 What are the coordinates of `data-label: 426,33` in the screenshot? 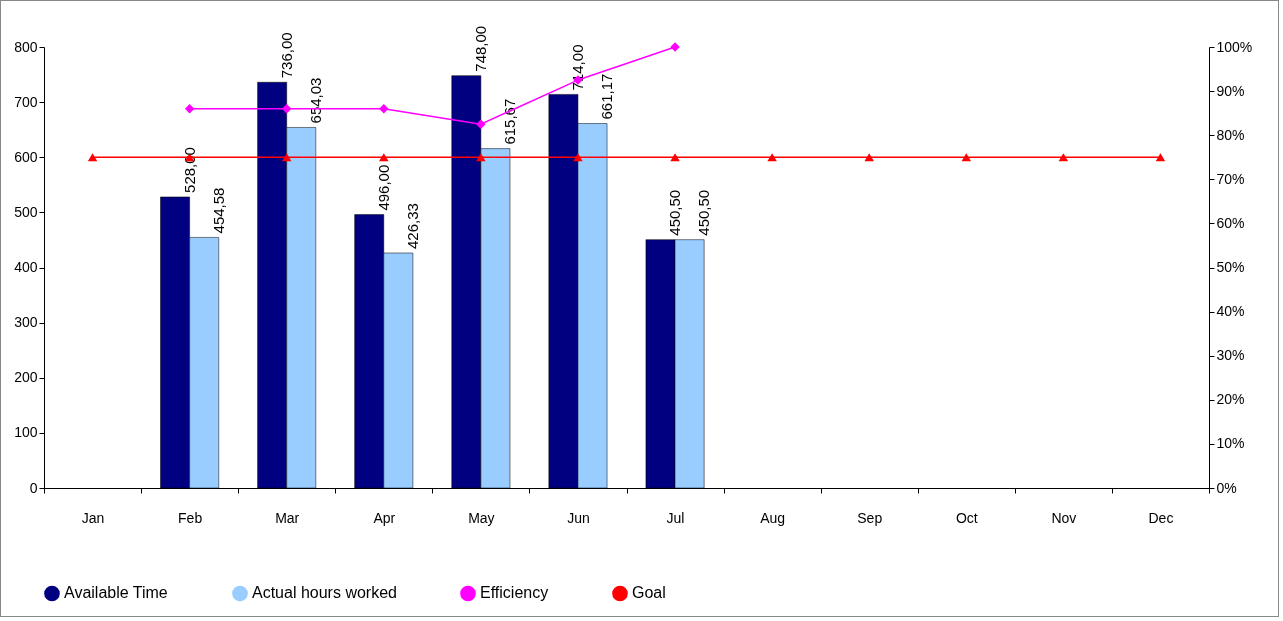 It's located at (412, 226).